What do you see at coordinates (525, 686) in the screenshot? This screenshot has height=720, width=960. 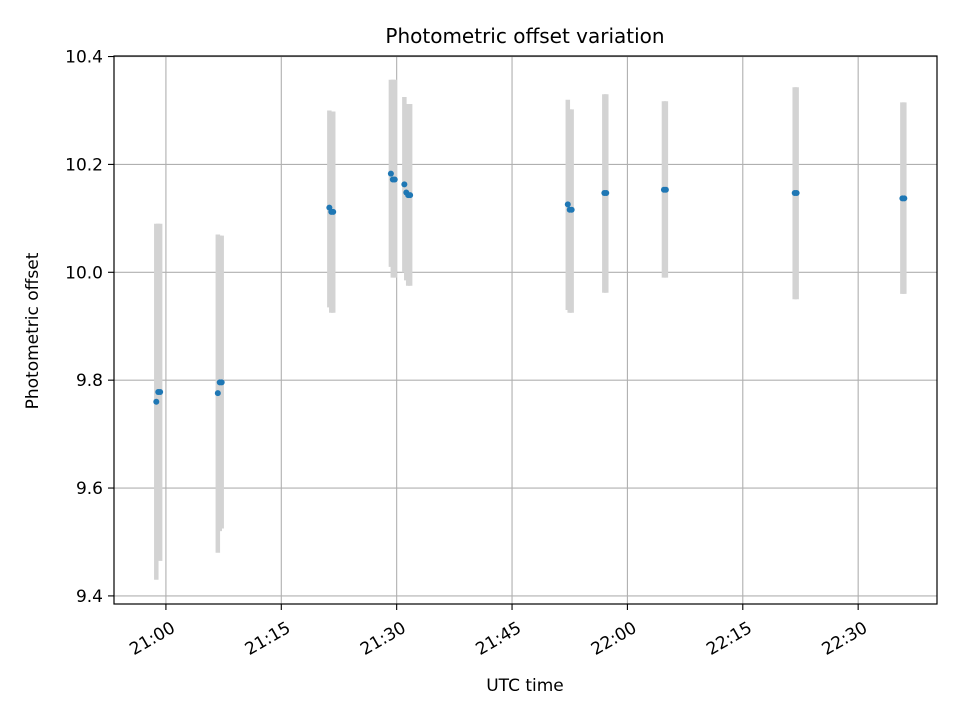 I see `x-axis-label: UTC time` at bounding box center [525, 686].